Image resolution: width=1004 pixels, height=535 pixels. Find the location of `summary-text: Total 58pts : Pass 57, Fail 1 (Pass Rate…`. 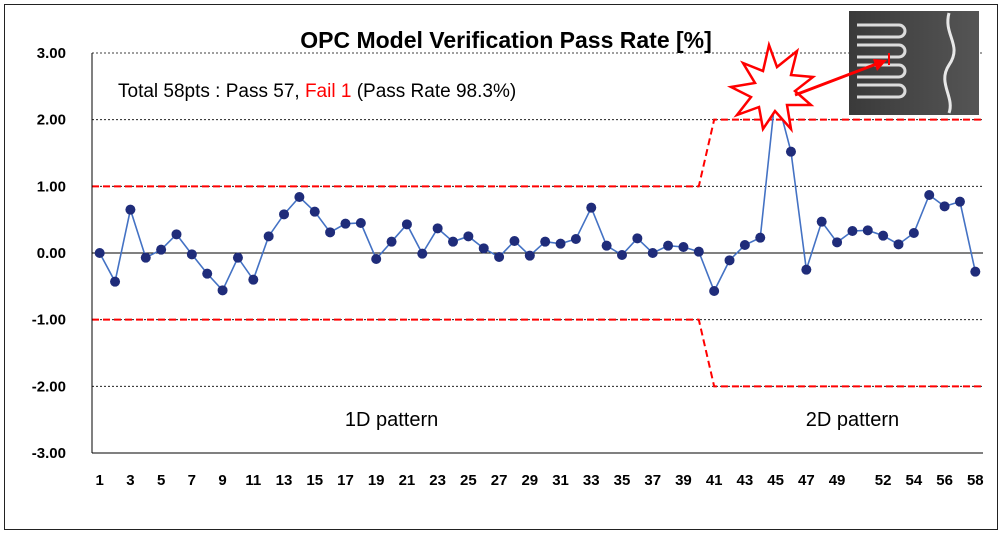

summary-text: Total 58pts : Pass 57, Fail 1 (Pass Rate… is located at coordinates (317, 91).